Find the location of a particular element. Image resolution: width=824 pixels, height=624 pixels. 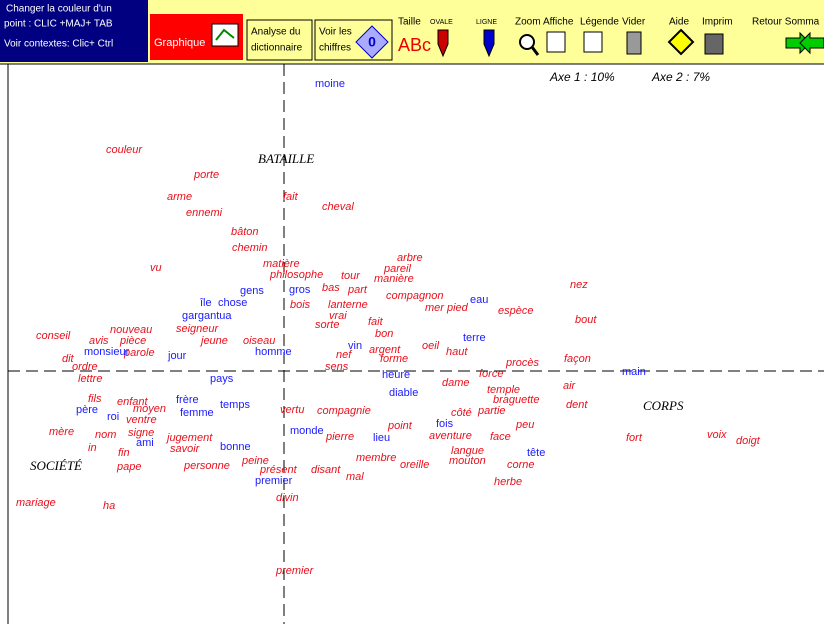

word-point: jugement is located at coordinates (189, 438).